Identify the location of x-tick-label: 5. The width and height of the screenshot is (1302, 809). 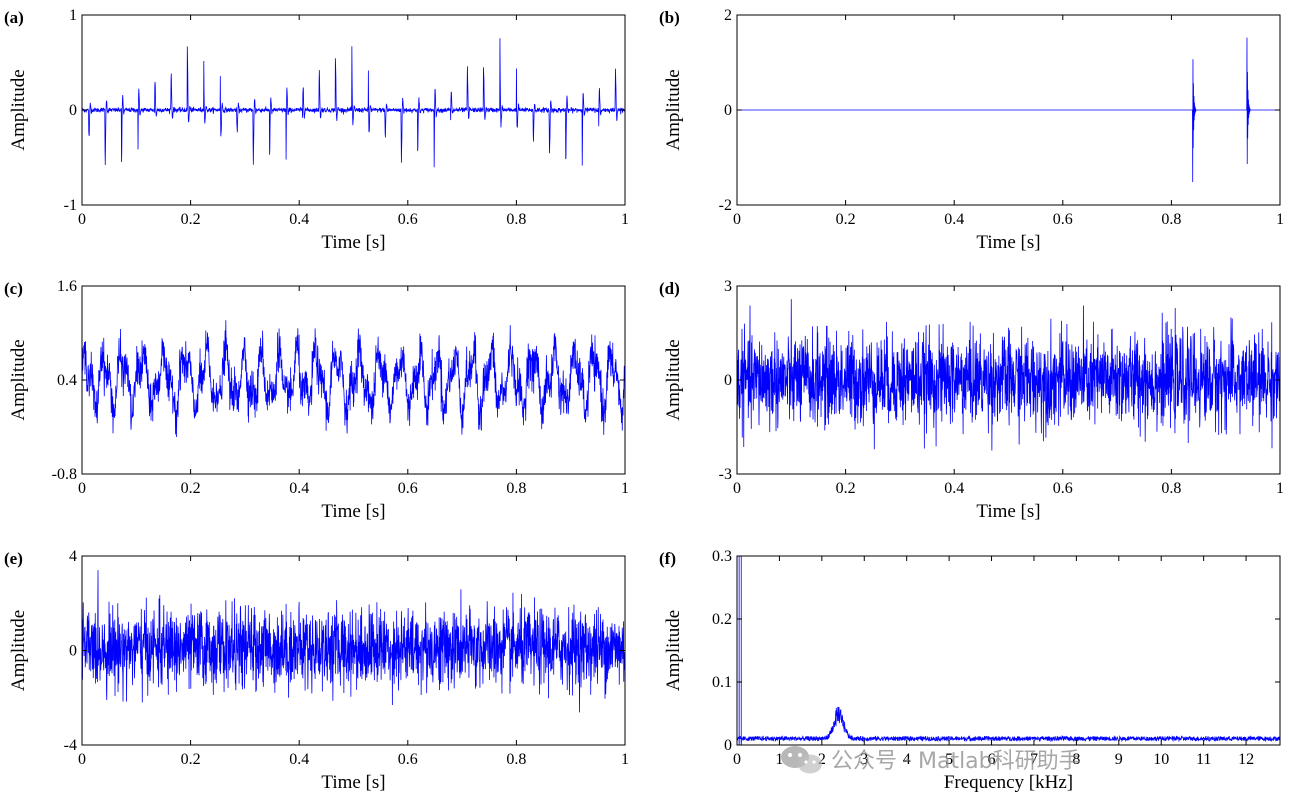
(949, 759).